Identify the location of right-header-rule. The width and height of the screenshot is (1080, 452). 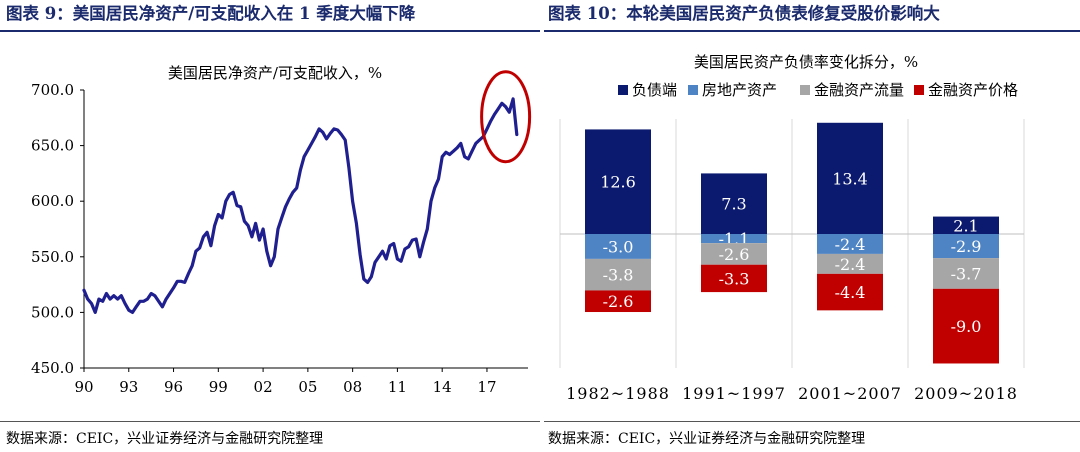
(812, 31).